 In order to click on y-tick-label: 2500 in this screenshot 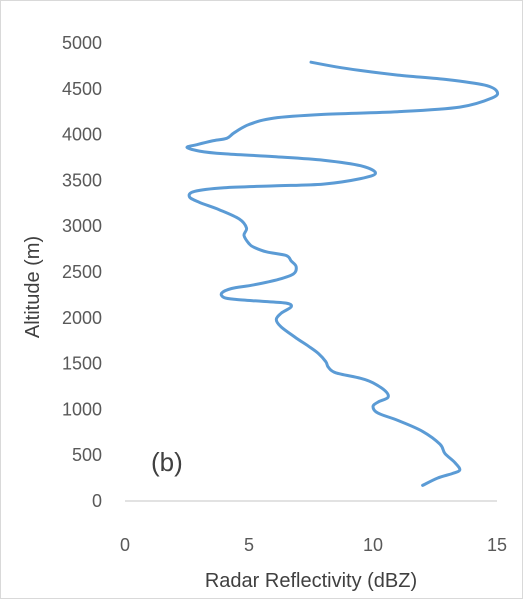, I will do `click(82, 272)`.